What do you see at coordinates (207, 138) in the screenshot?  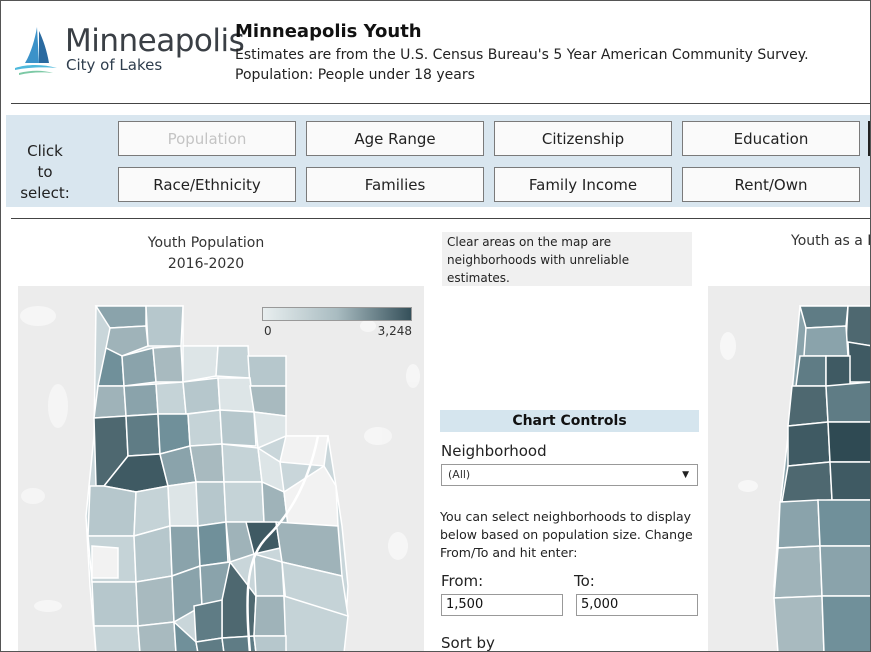 I see `topic-button-population: Population` at bounding box center [207, 138].